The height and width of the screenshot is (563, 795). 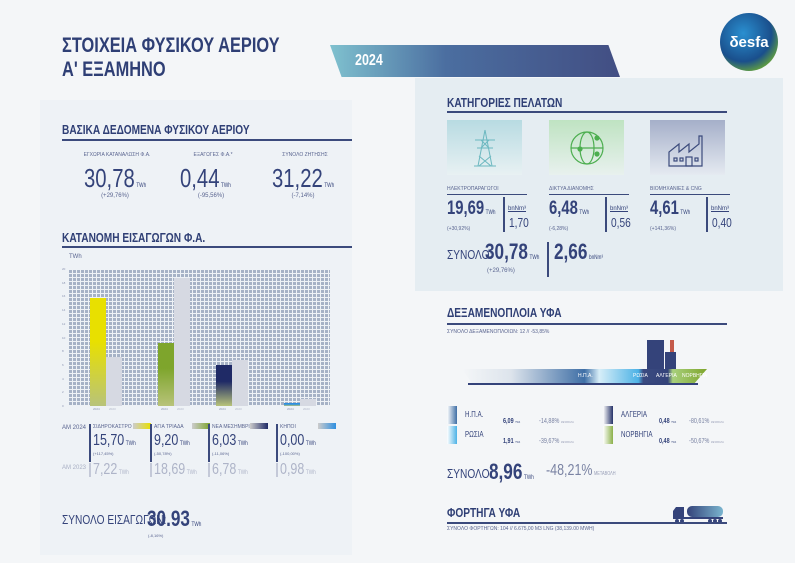 I want to click on y-axis-unit: TWh, so click(x=75, y=257).